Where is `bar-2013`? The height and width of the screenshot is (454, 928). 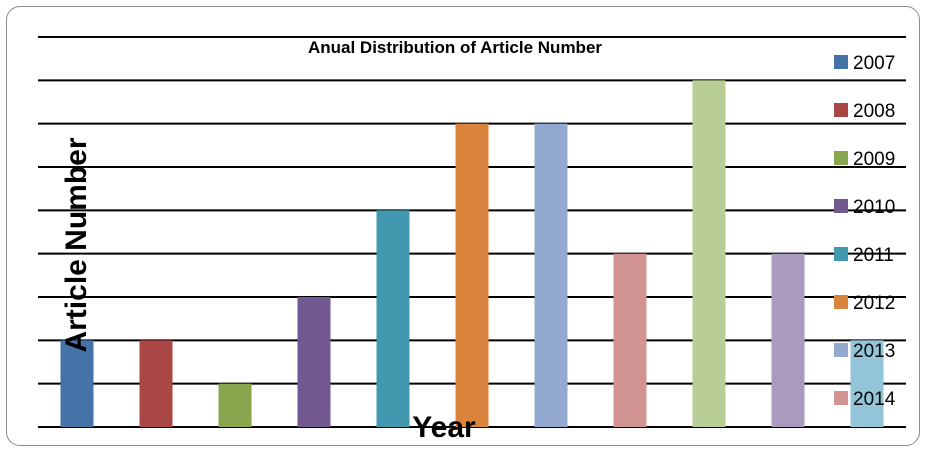
bar-2013 is located at coordinates (551, 275).